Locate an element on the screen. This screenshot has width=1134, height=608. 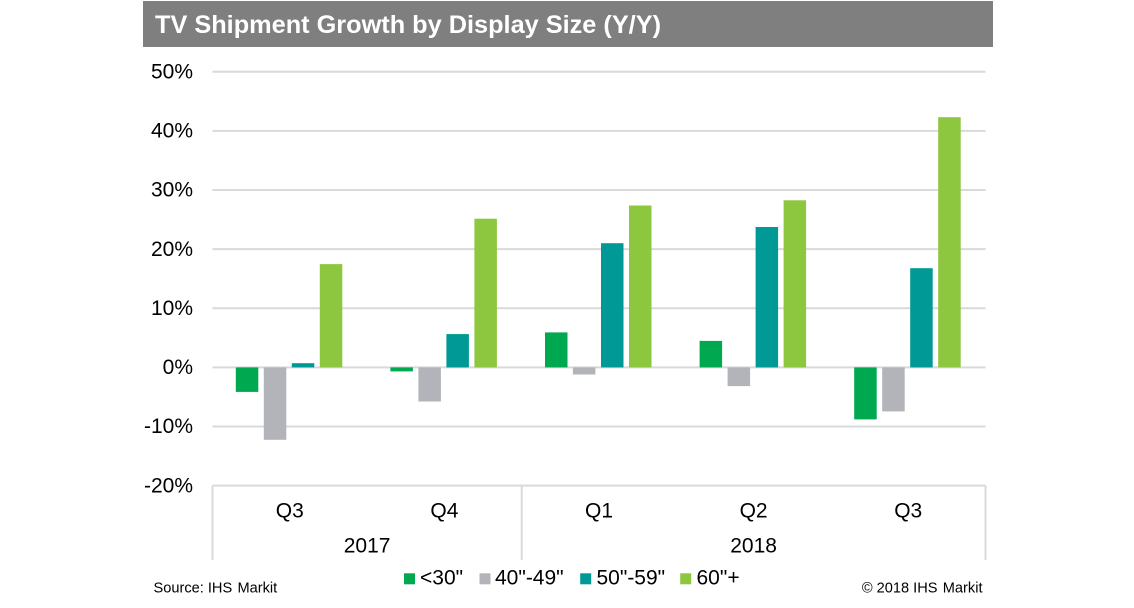
svg-text: 50% is located at coordinates (172, 72).